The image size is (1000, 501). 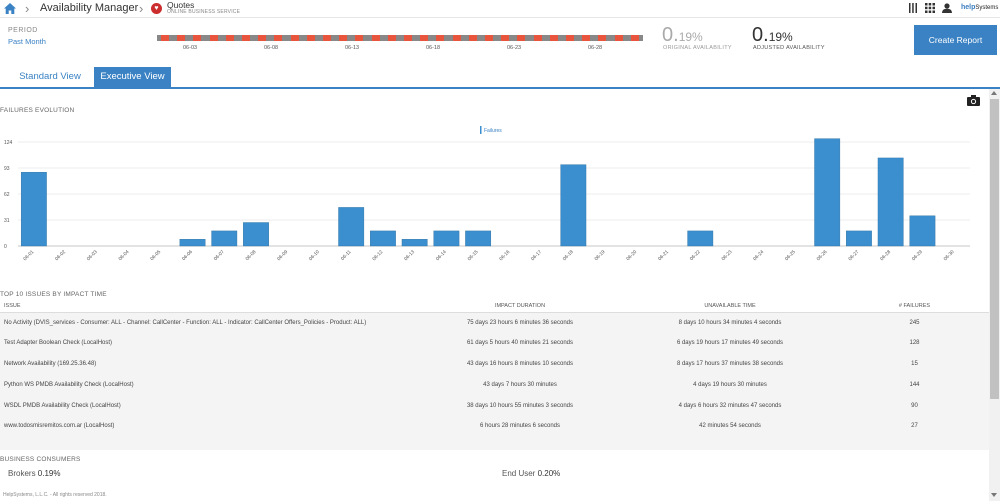 I want to click on x-tick-label: 06-18, so click(x=568, y=255).